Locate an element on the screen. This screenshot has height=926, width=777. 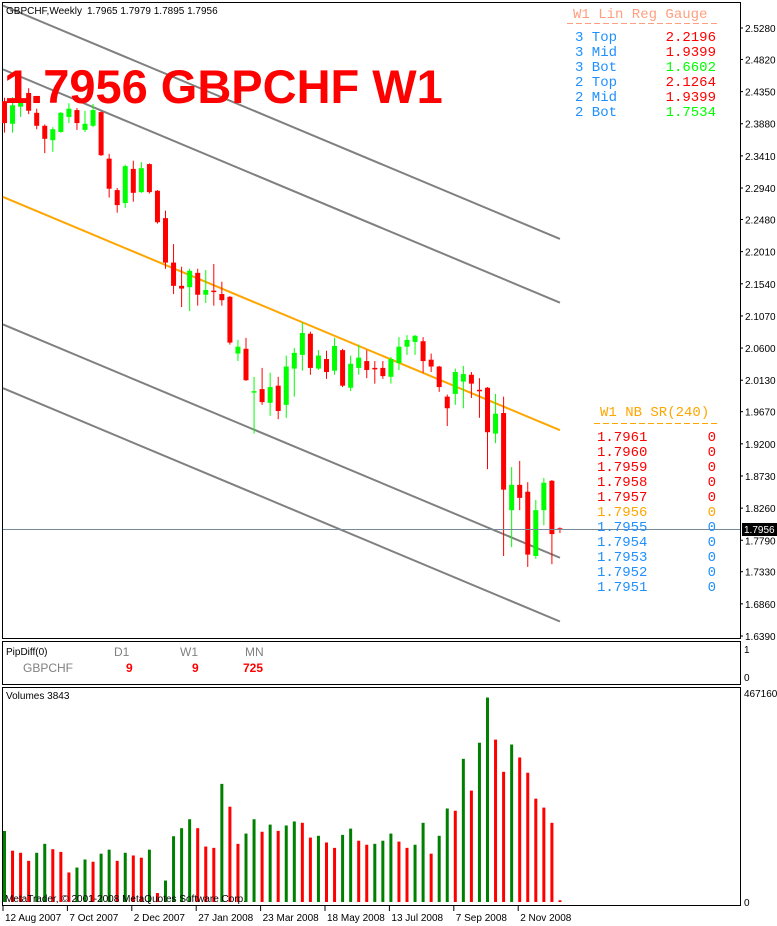
sr-row-price: 1.7955 is located at coordinates (622, 528).